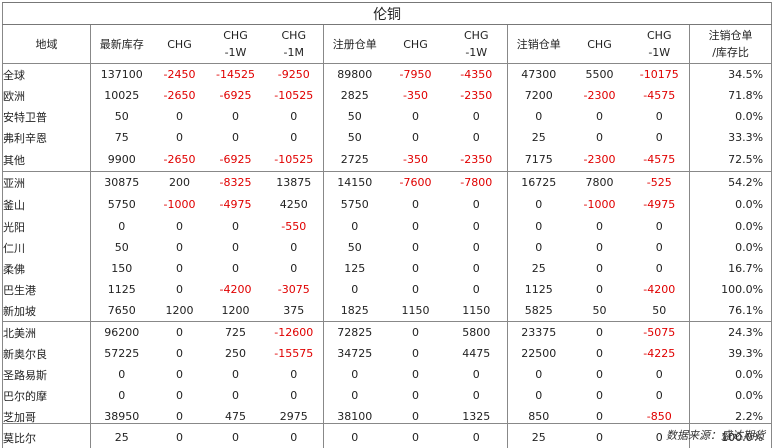 The height and width of the screenshot is (448, 773). What do you see at coordinates (121, 332) in the screenshot?
I see `table-cell: 96200` at bounding box center [121, 332].